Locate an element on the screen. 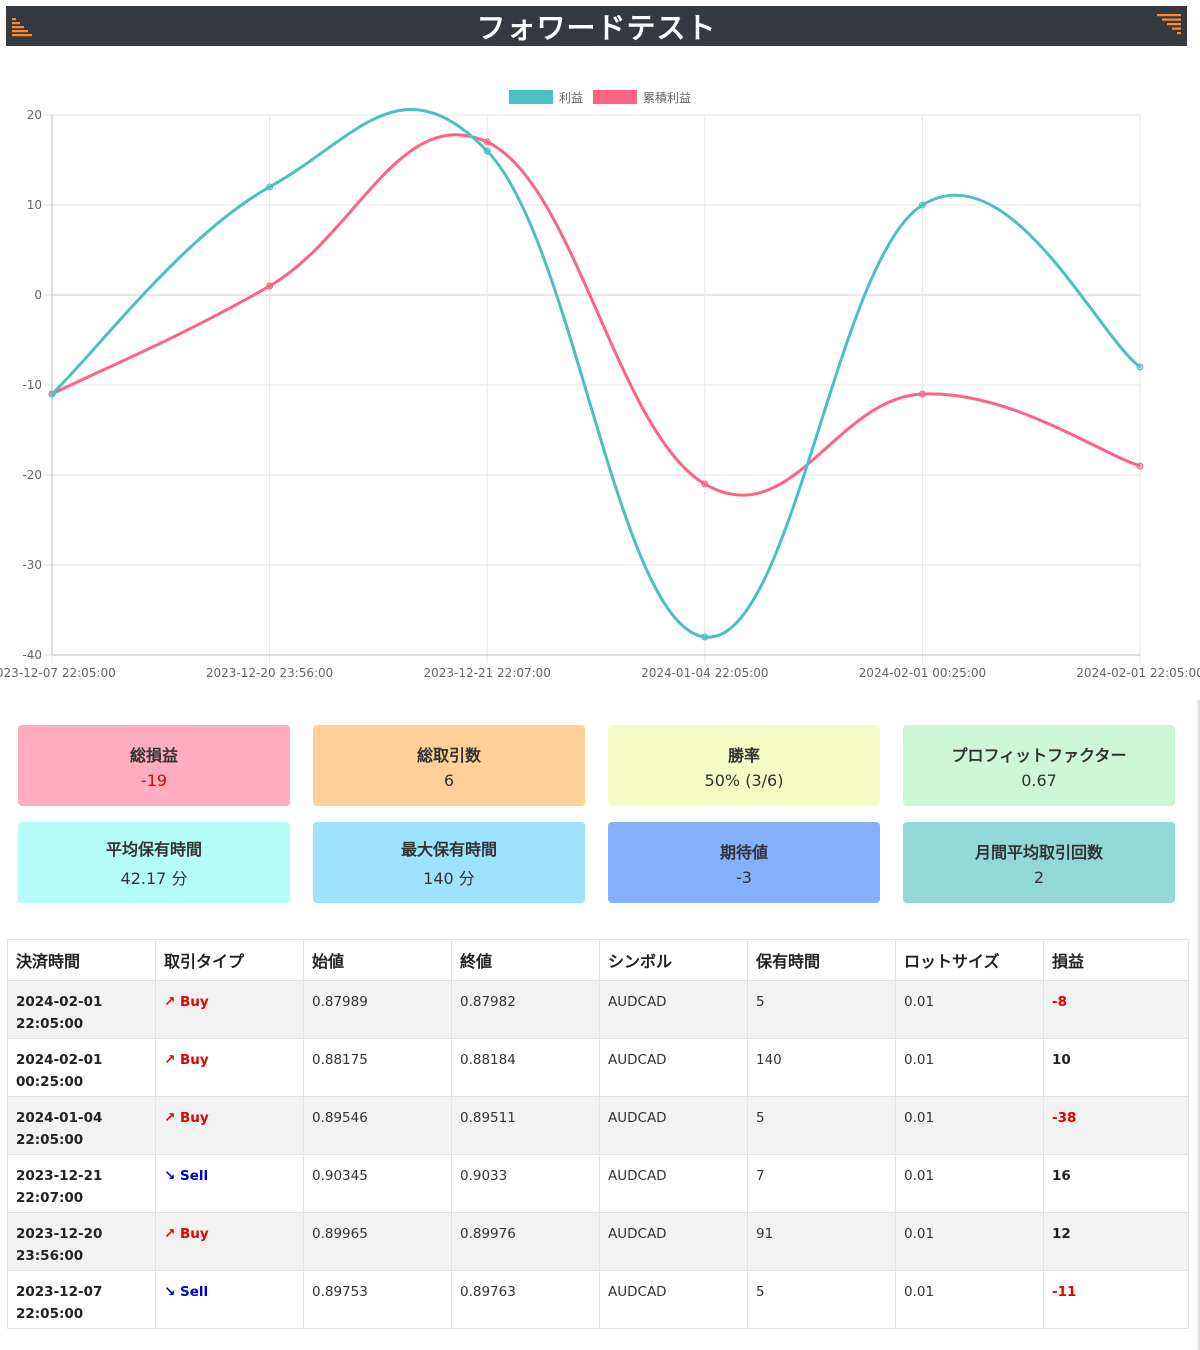 The width and height of the screenshot is (1200, 1350). y-tick-label: 0 is located at coordinates (38, 295).